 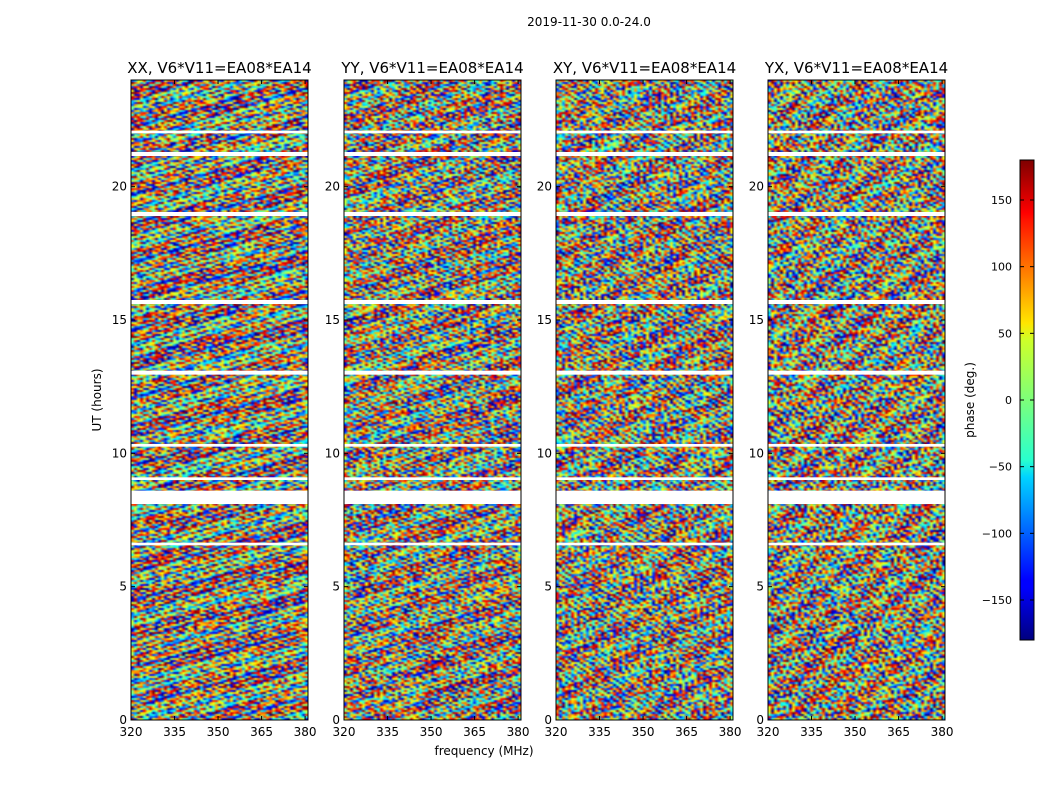 I want to click on panel-title: XY, V6*V11=EA08*EA14, so click(x=644, y=68).